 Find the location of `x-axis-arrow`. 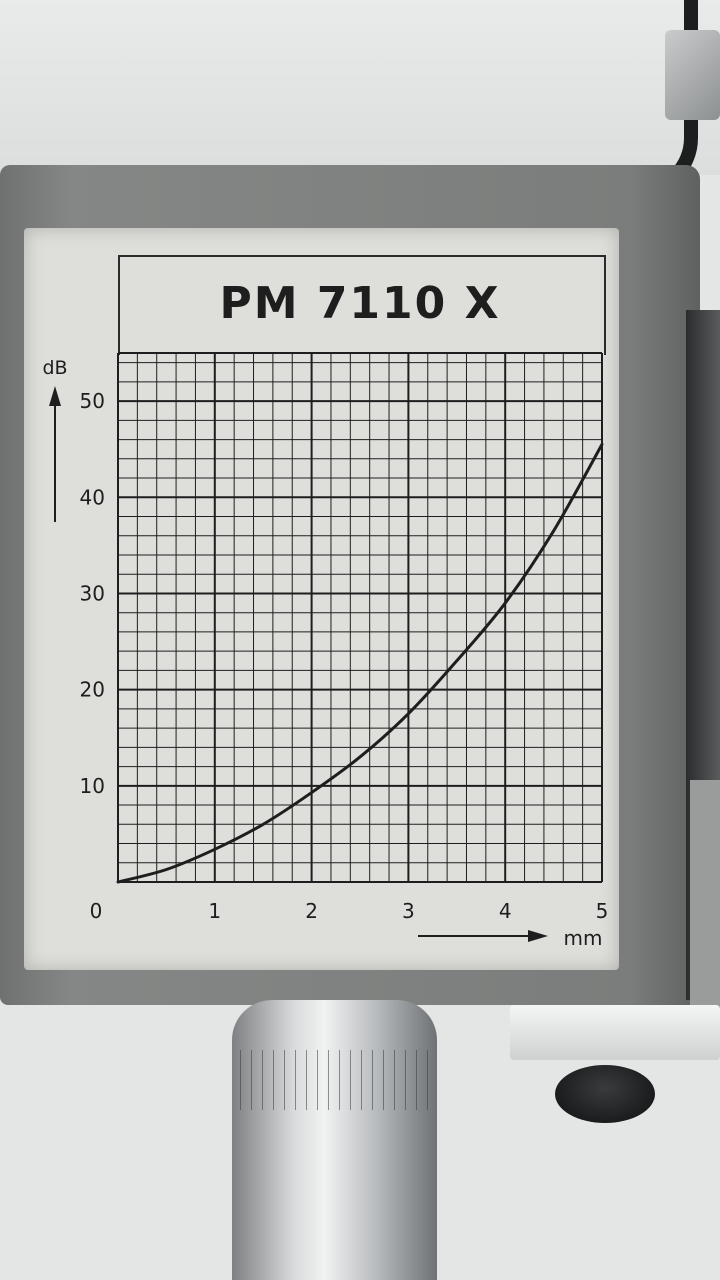

x-axis-arrow is located at coordinates (483, 936).